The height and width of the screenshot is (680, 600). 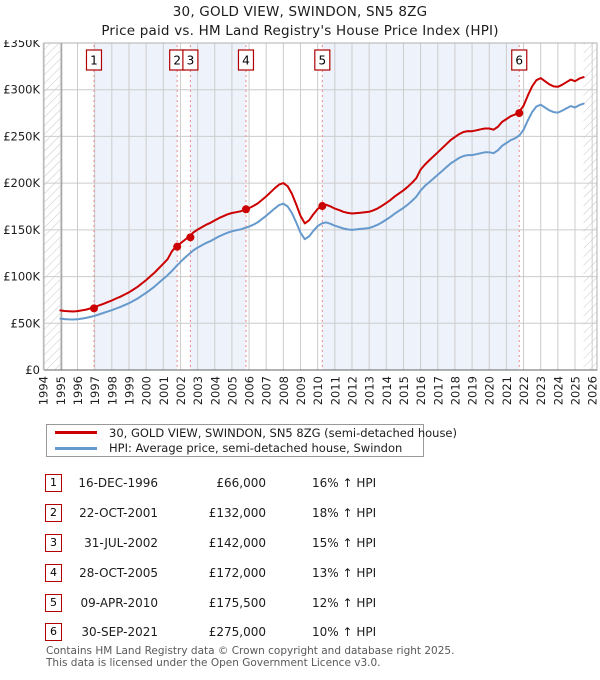 What do you see at coordinates (112, 390) in the screenshot?
I see `x-axis-year-label: 1998` at bounding box center [112, 390].